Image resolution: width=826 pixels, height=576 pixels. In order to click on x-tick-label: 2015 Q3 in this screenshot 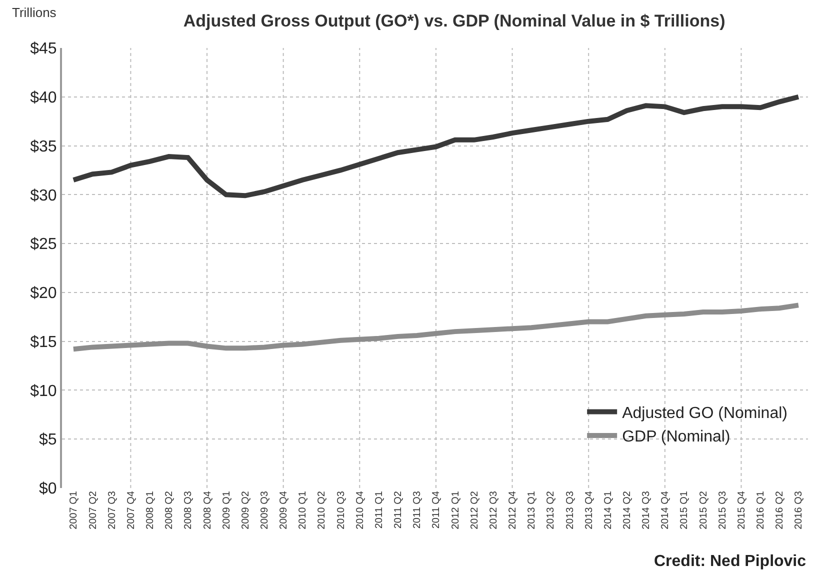, I will do `click(722, 510)`.